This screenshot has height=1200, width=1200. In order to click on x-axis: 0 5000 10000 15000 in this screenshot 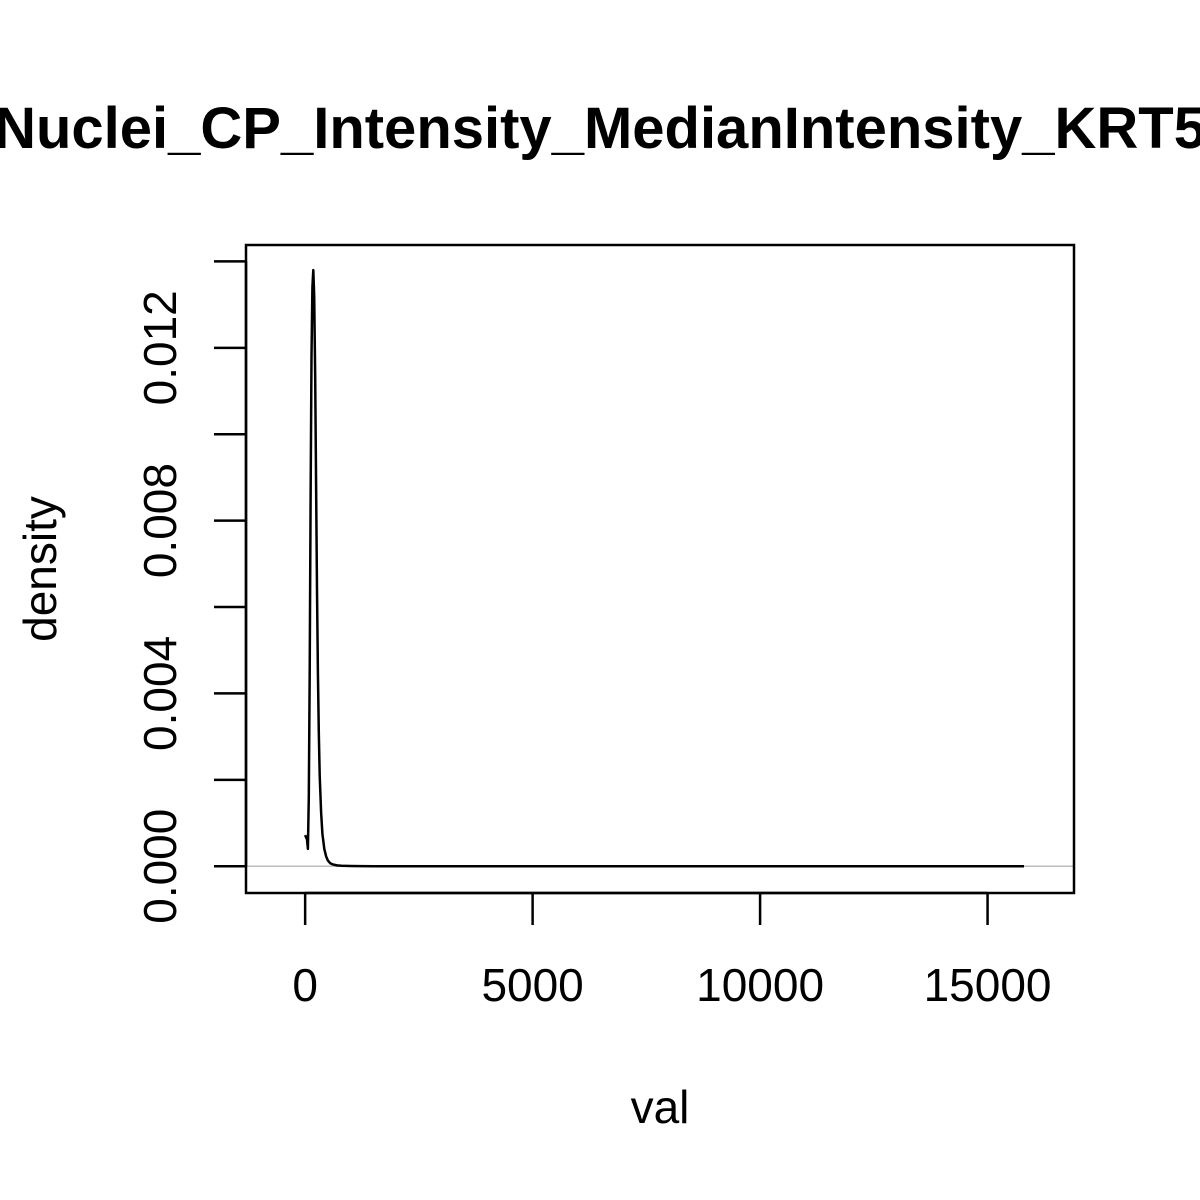, I will do `click(672, 951)`.